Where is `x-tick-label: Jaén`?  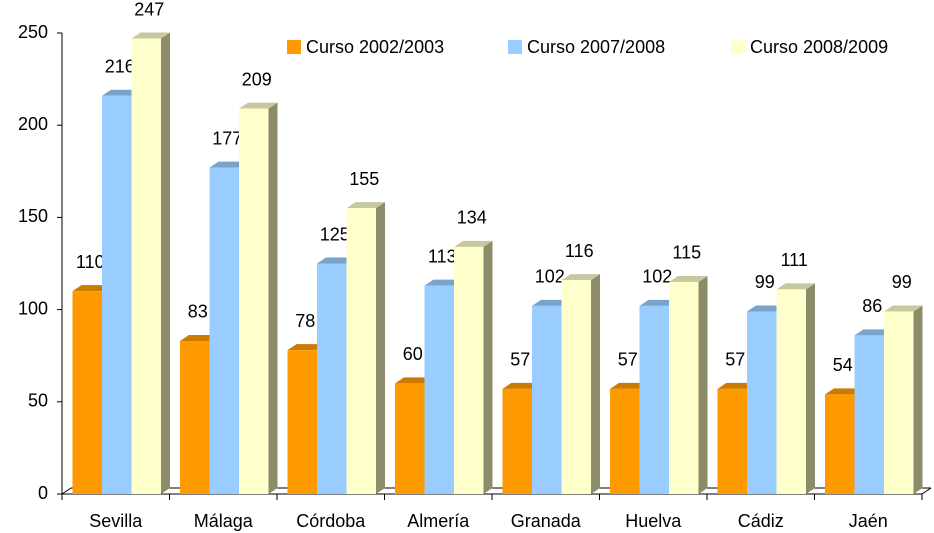 x-tick-label: Jaén is located at coordinates (868, 521).